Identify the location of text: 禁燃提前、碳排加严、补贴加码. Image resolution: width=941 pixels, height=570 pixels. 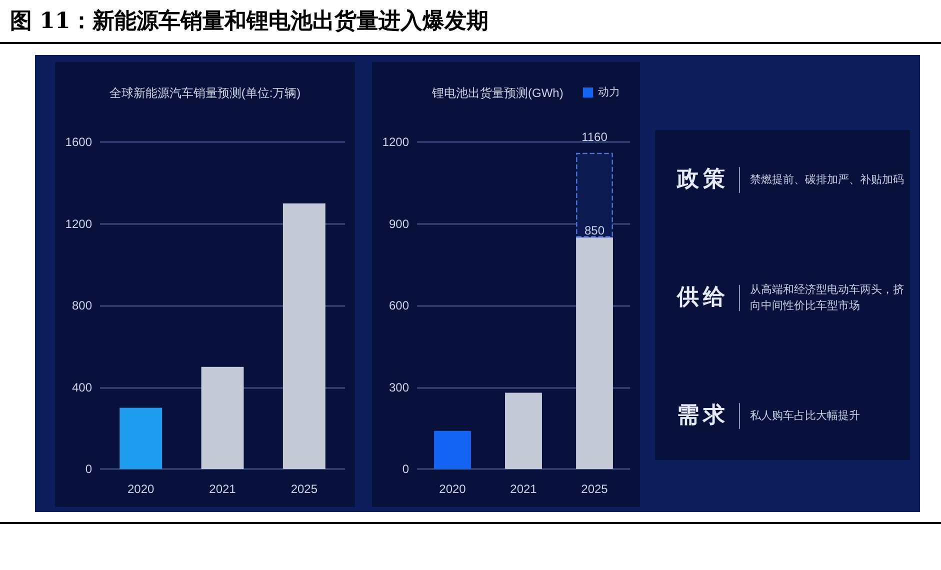
(827, 180).